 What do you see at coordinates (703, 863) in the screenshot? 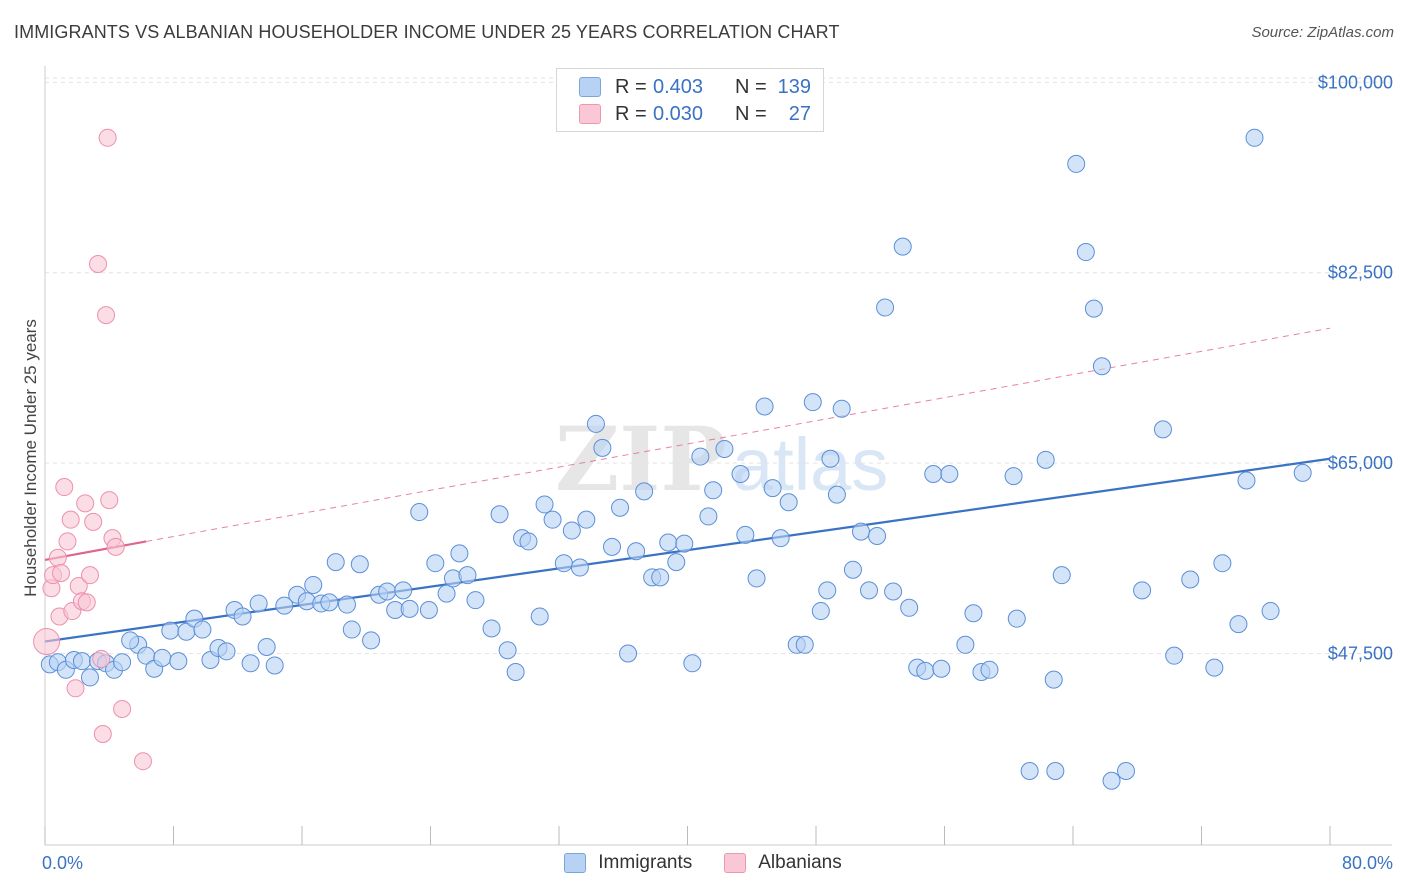
I see `bottom-legend: Immigrants Albanians` at bounding box center [703, 863].